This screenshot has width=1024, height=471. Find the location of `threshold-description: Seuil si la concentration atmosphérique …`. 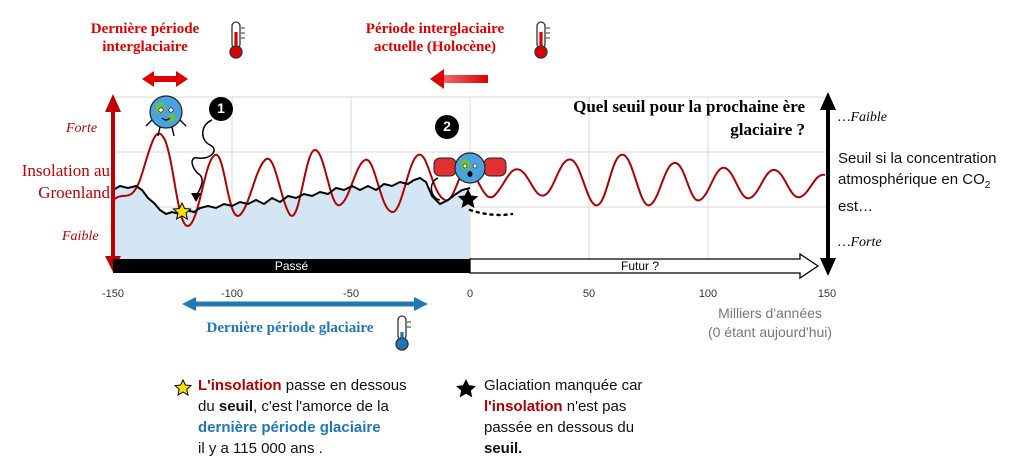

threshold-description: Seuil si la concentration atmosphérique … is located at coordinates (931, 182).